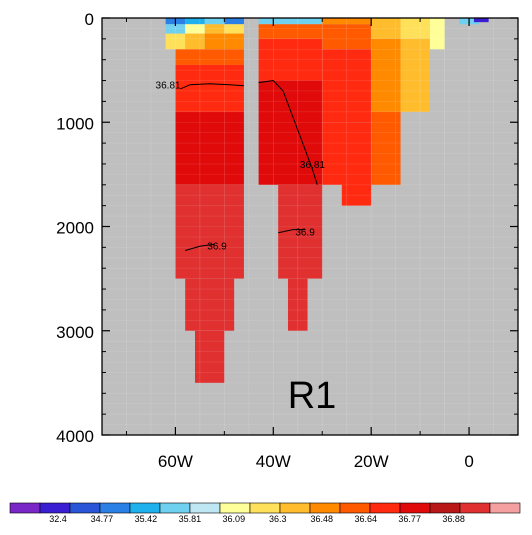  Describe the element at coordinates (175, 461) in the screenshot. I see `x-tick-label: 60W` at that location.